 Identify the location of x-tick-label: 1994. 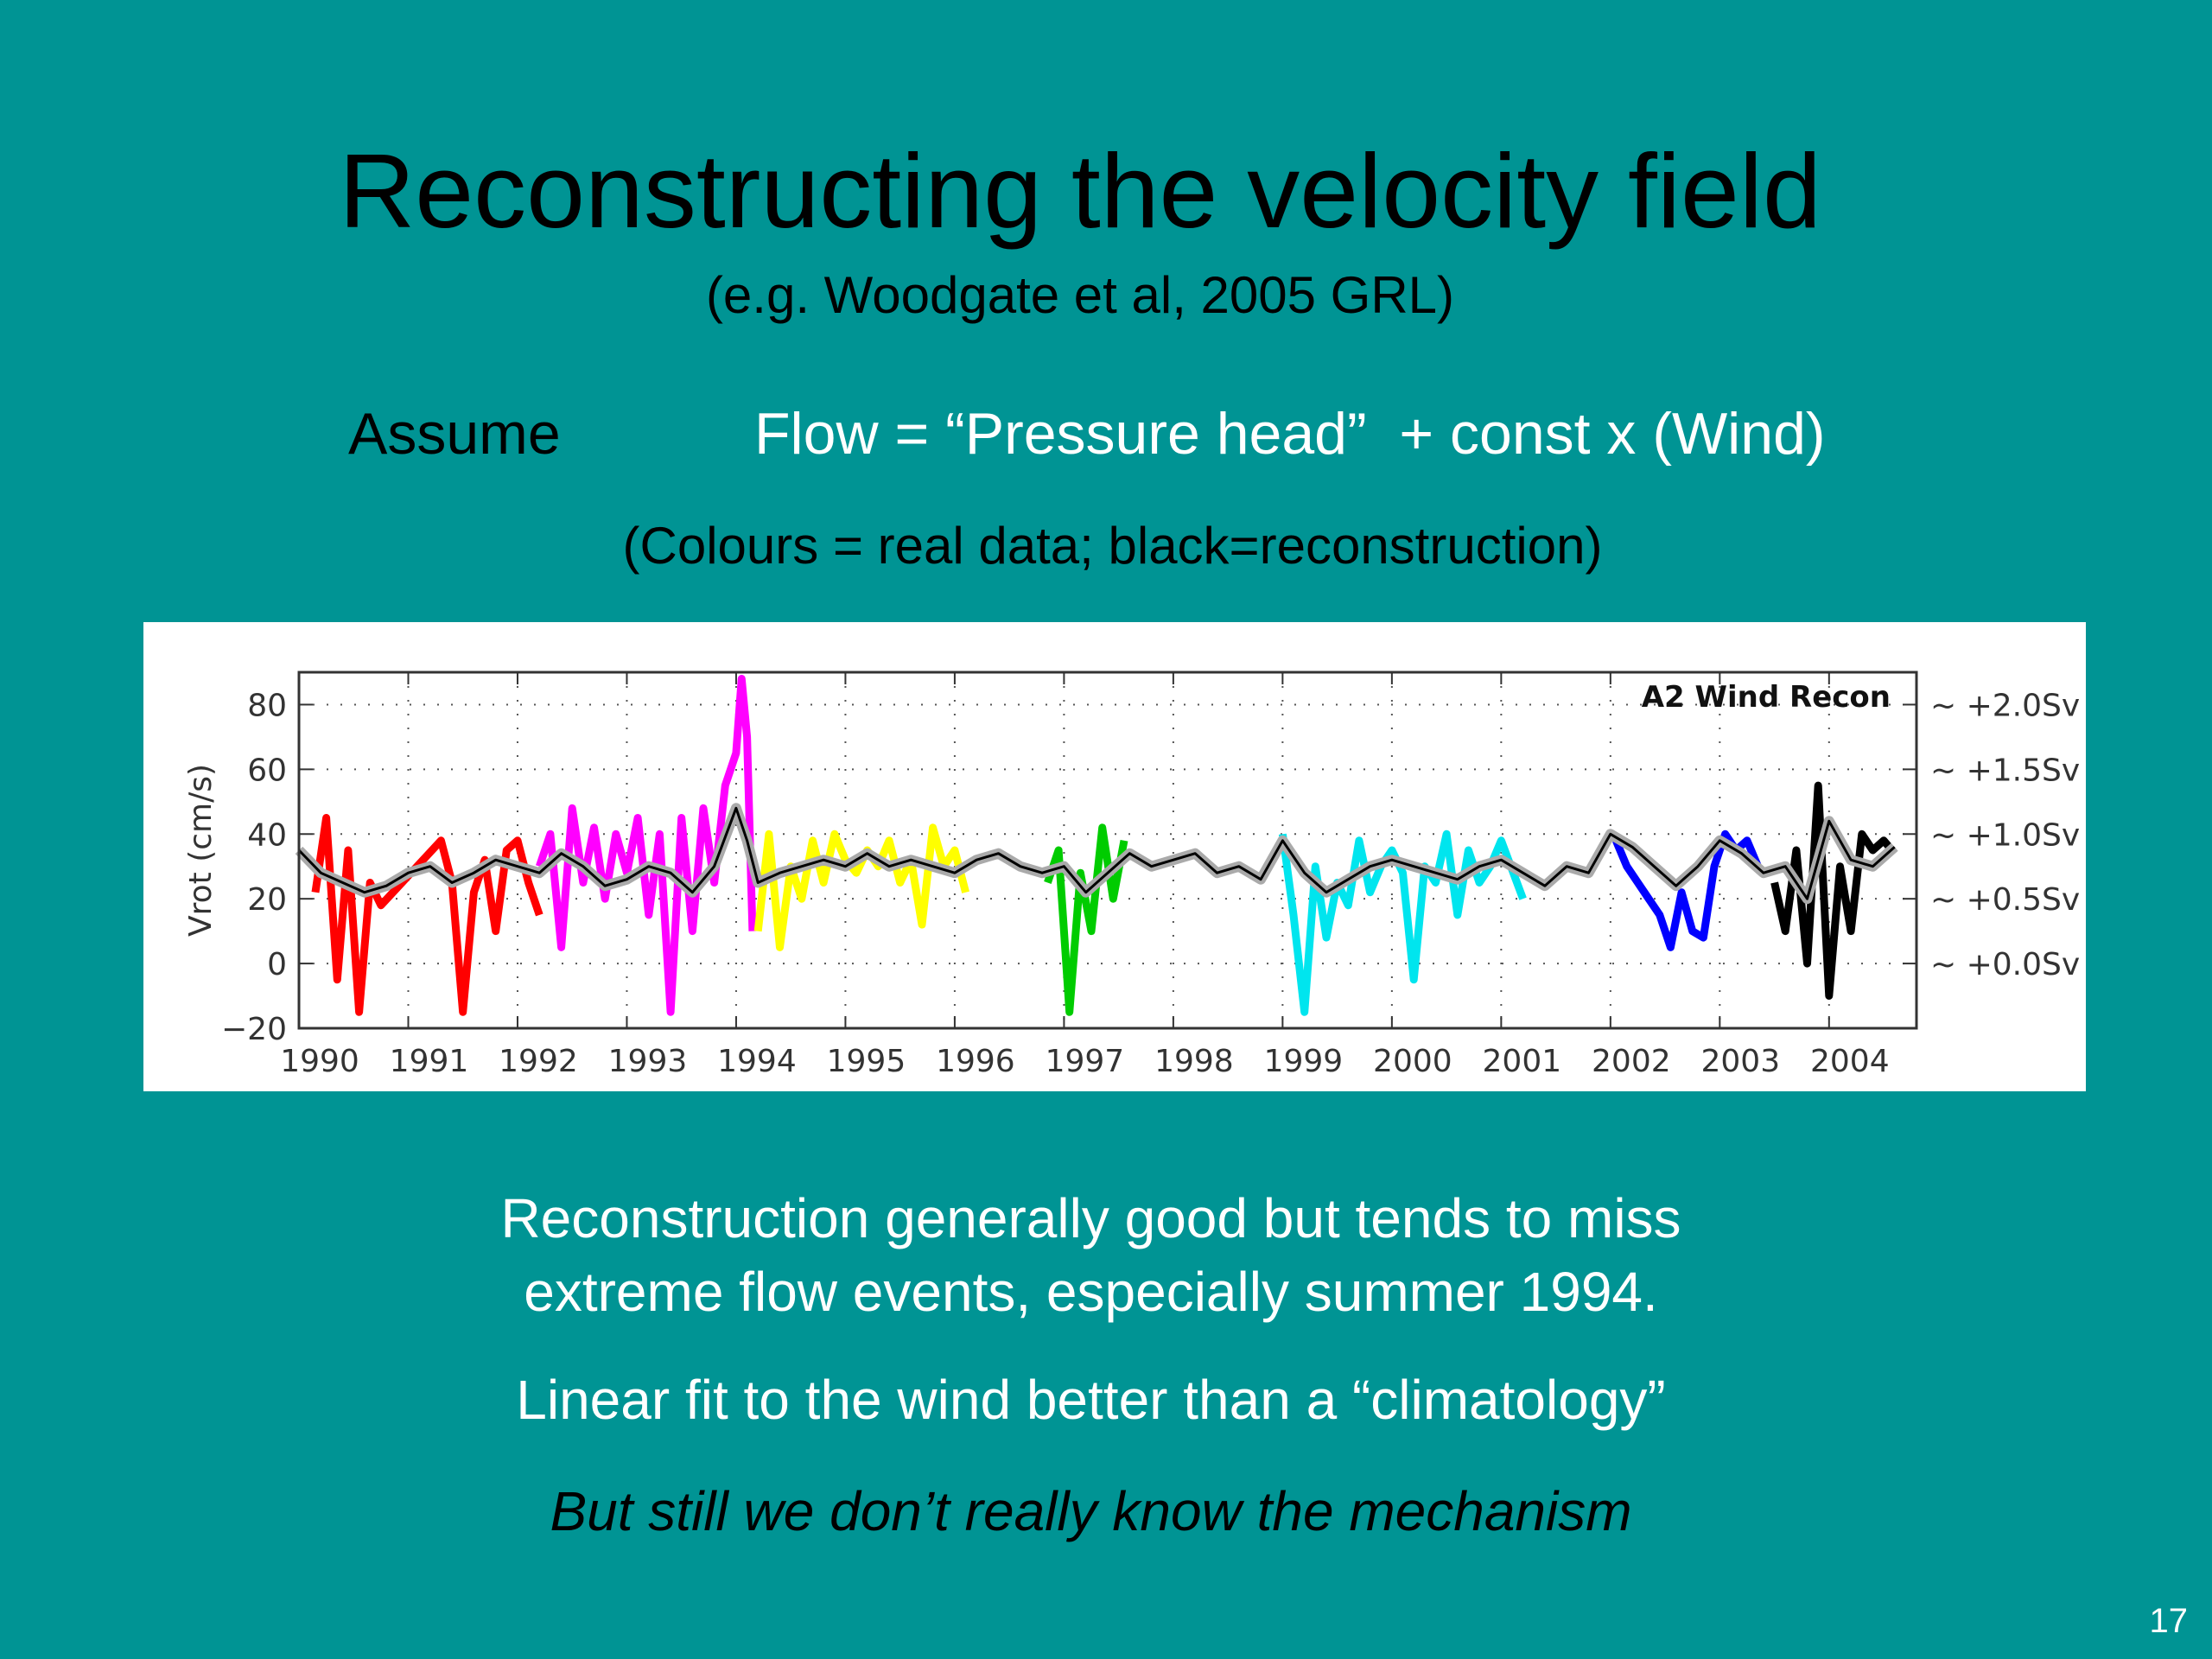
(757, 1061).